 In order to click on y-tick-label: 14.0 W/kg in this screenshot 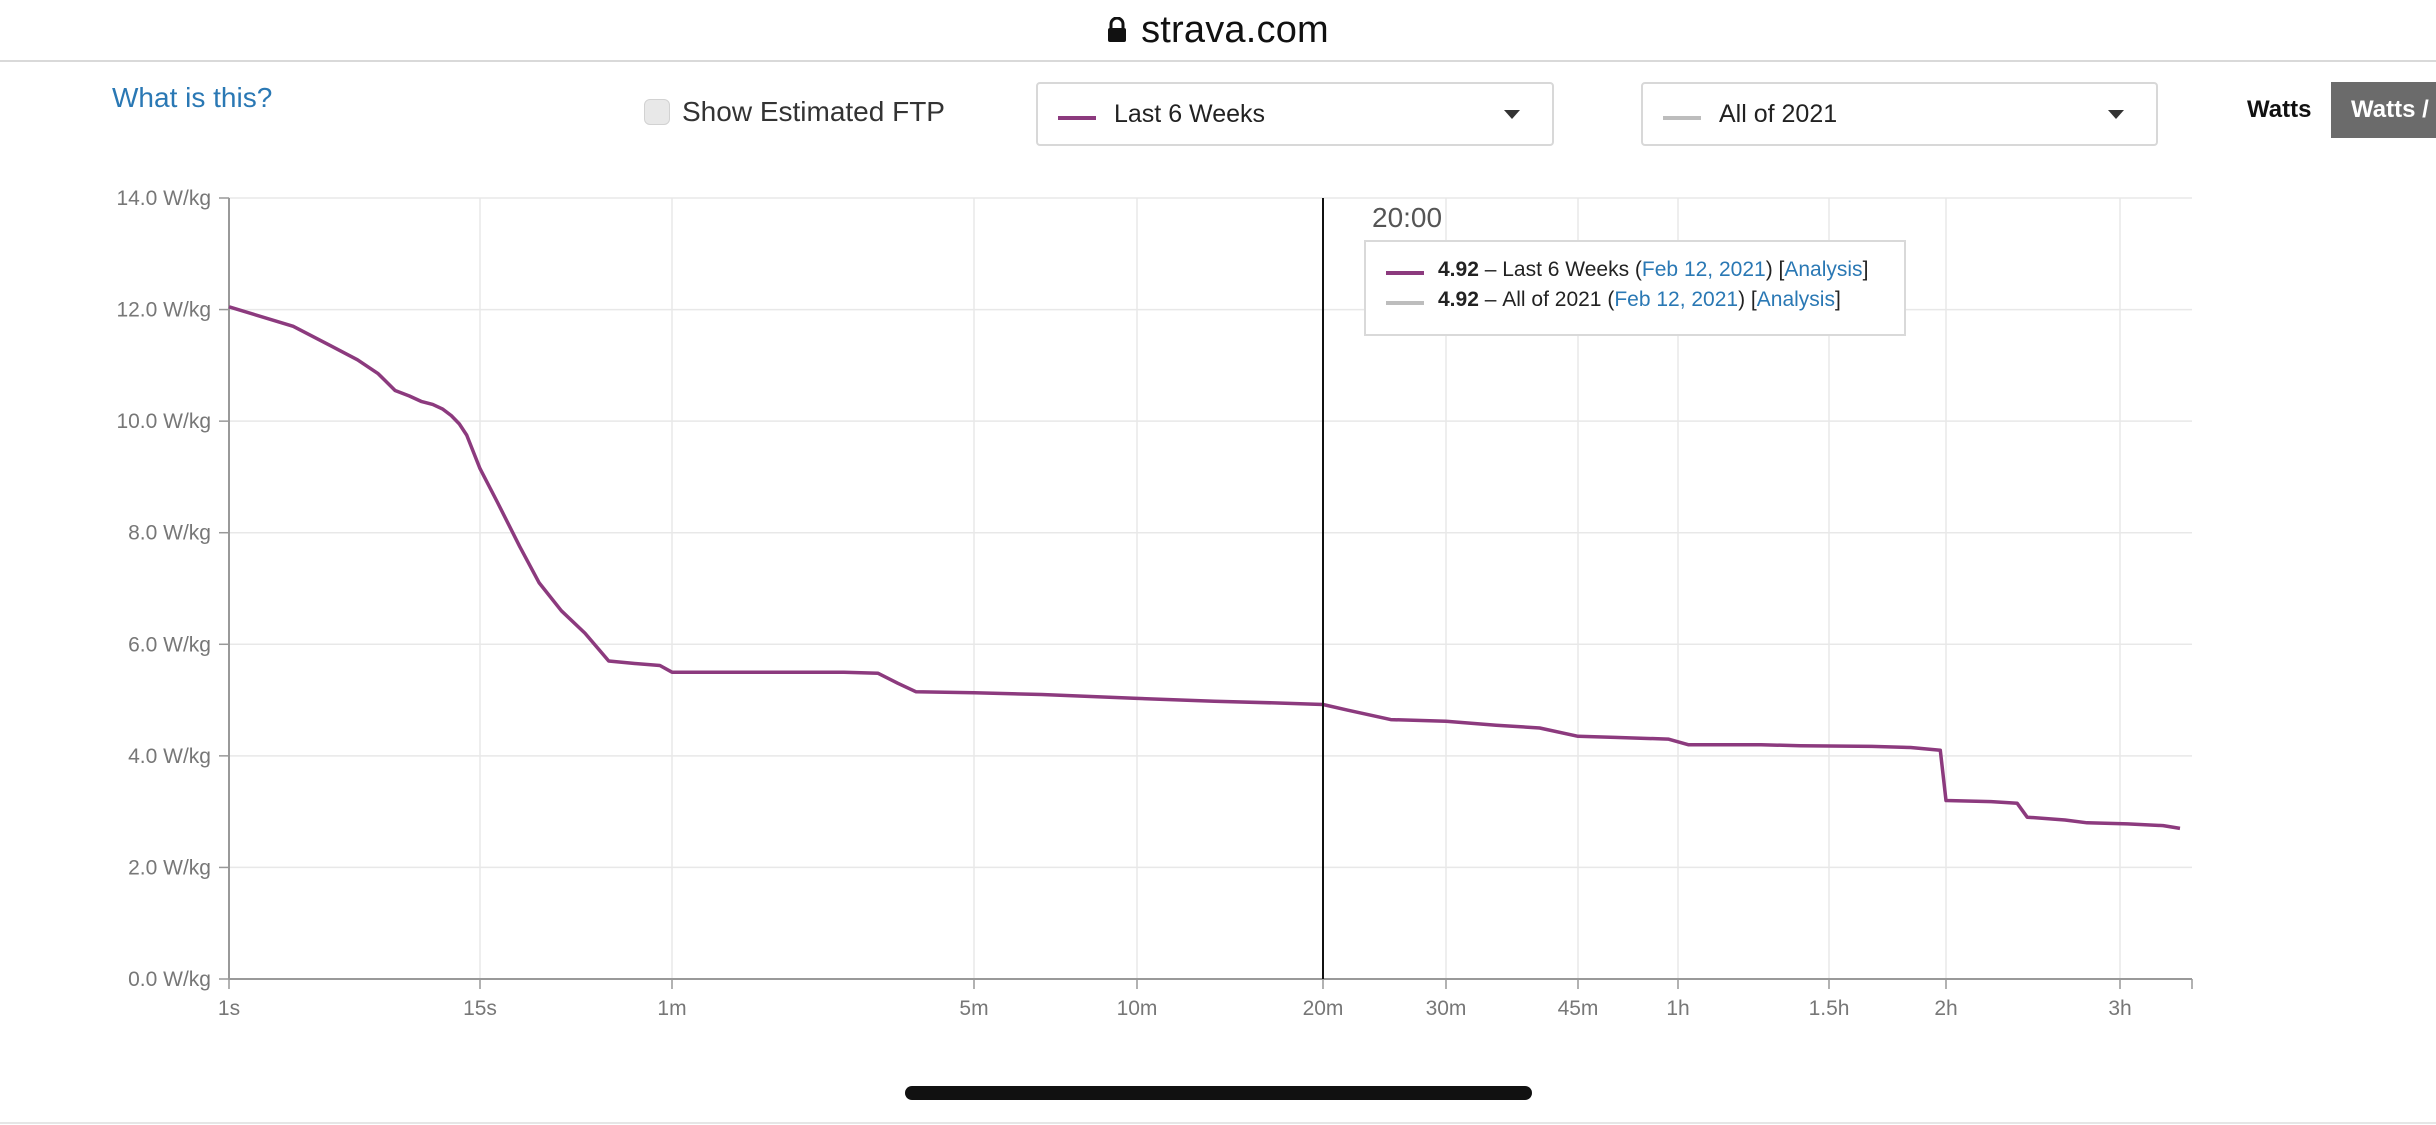, I will do `click(163, 198)`.